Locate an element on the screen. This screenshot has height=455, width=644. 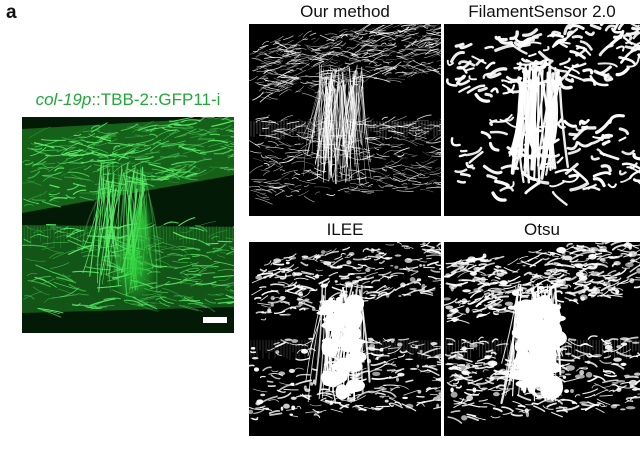
construct-name: ::TBB-2::GFP11-i is located at coordinates (156, 99).